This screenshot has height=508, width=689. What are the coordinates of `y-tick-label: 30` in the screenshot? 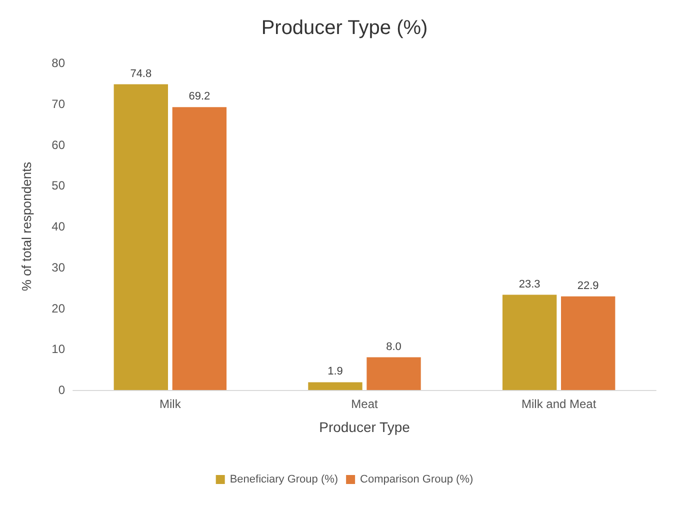 It's located at (59, 267).